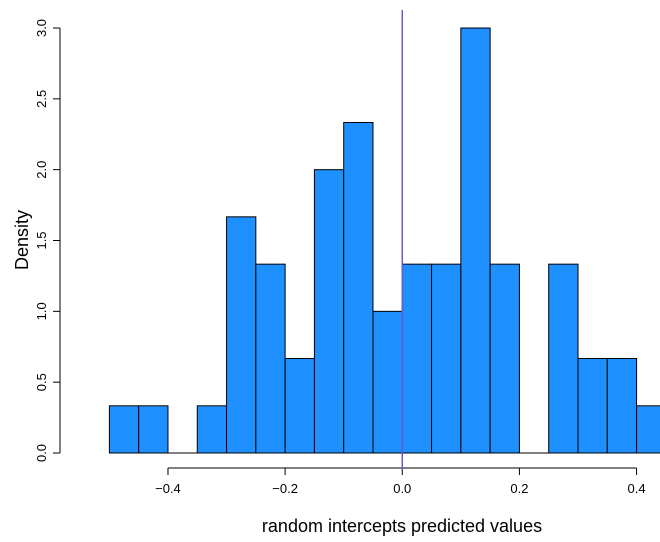 The image size is (660, 542). What do you see at coordinates (41, 453) in the screenshot?
I see `y-tick-label: 0.0` at bounding box center [41, 453].